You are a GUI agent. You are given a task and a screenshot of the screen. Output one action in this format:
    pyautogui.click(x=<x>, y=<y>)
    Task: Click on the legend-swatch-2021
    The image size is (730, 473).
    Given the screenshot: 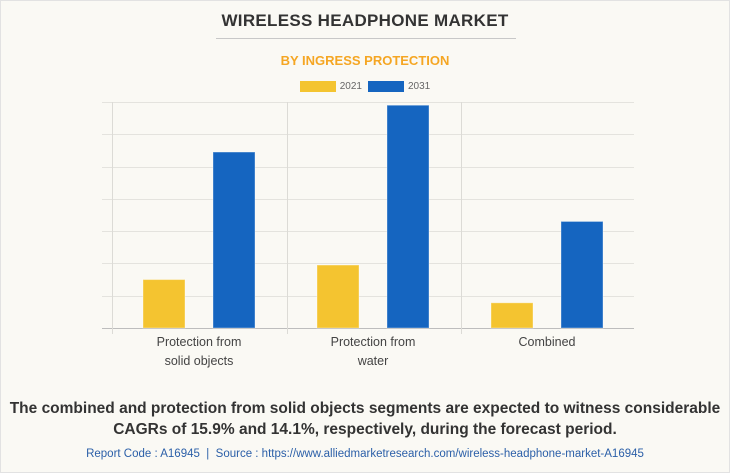 What is the action you would take?
    pyautogui.click(x=317, y=86)
    